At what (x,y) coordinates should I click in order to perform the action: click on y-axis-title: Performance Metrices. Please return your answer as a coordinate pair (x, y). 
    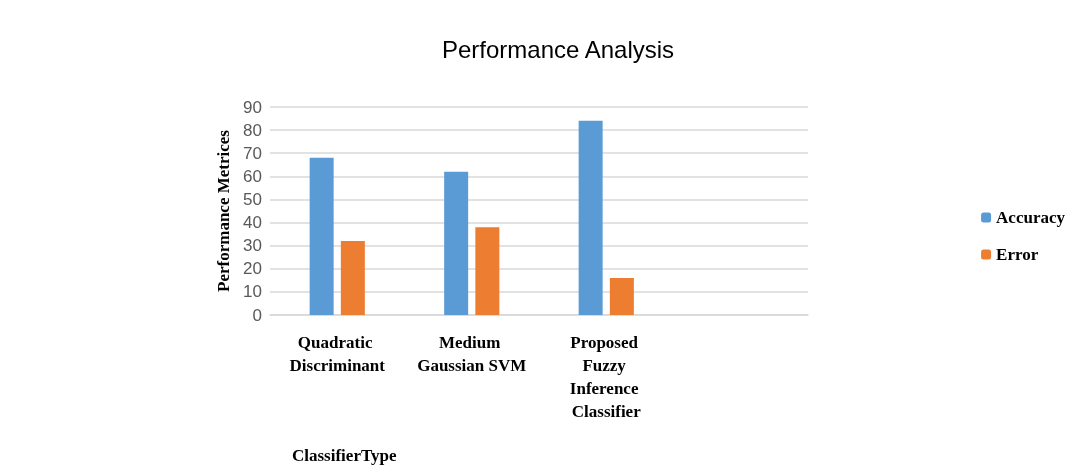
    Looking at the image, I should click on (223, 210).